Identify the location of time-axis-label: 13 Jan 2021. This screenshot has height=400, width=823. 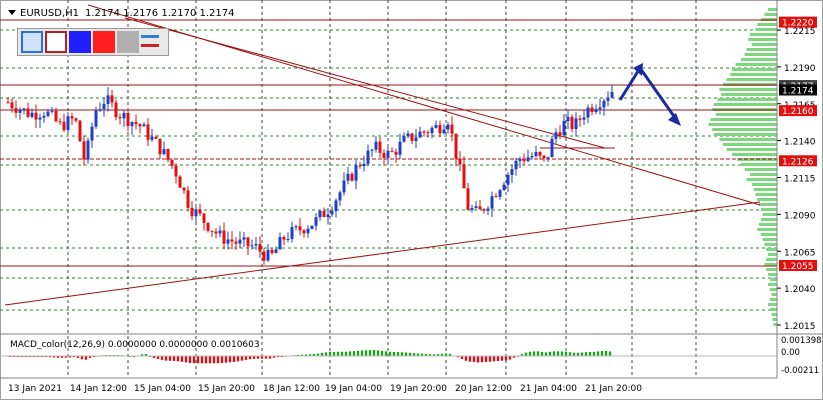
(35, 389).